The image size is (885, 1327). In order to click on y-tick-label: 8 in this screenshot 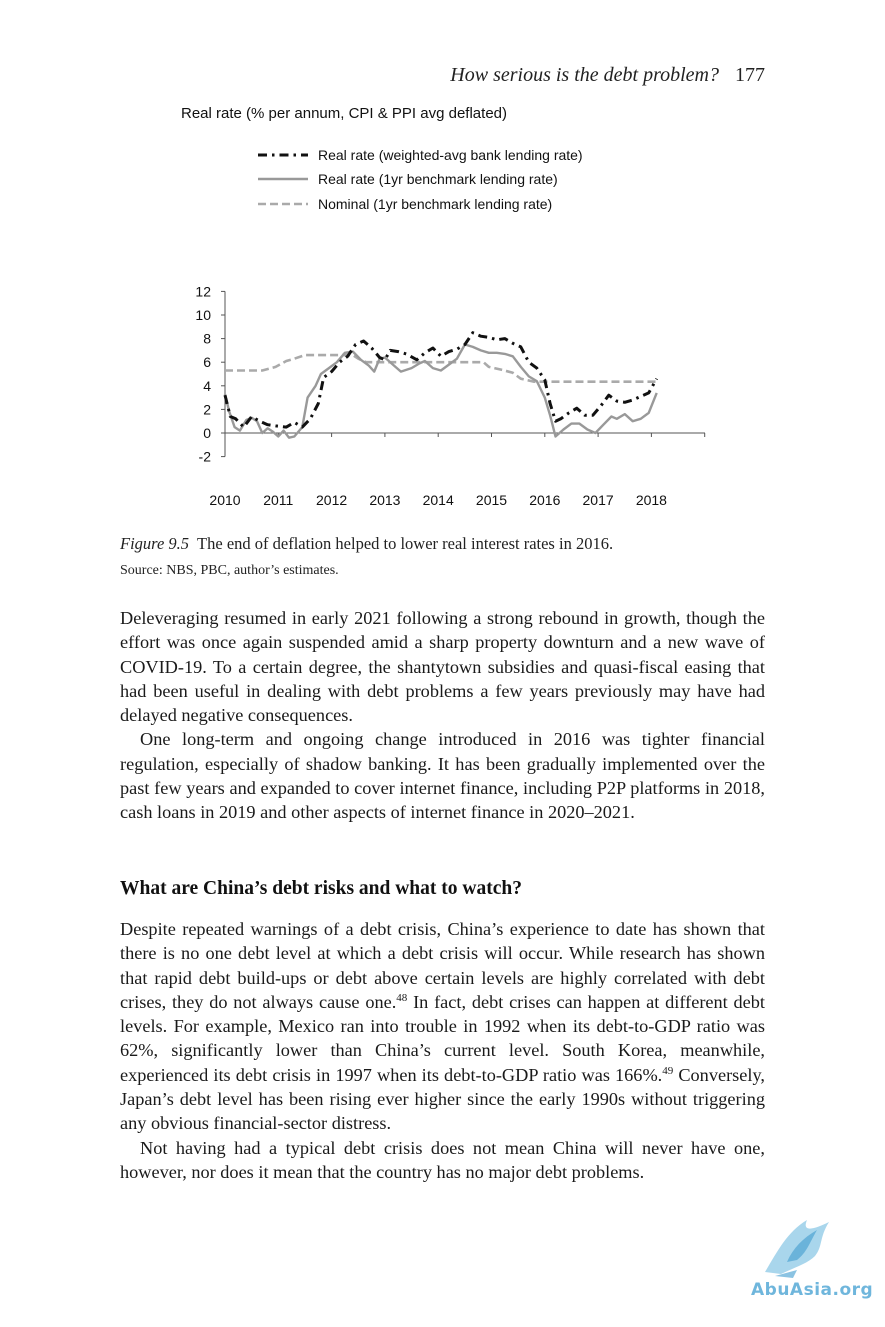, I will do `click(207, 339)`.